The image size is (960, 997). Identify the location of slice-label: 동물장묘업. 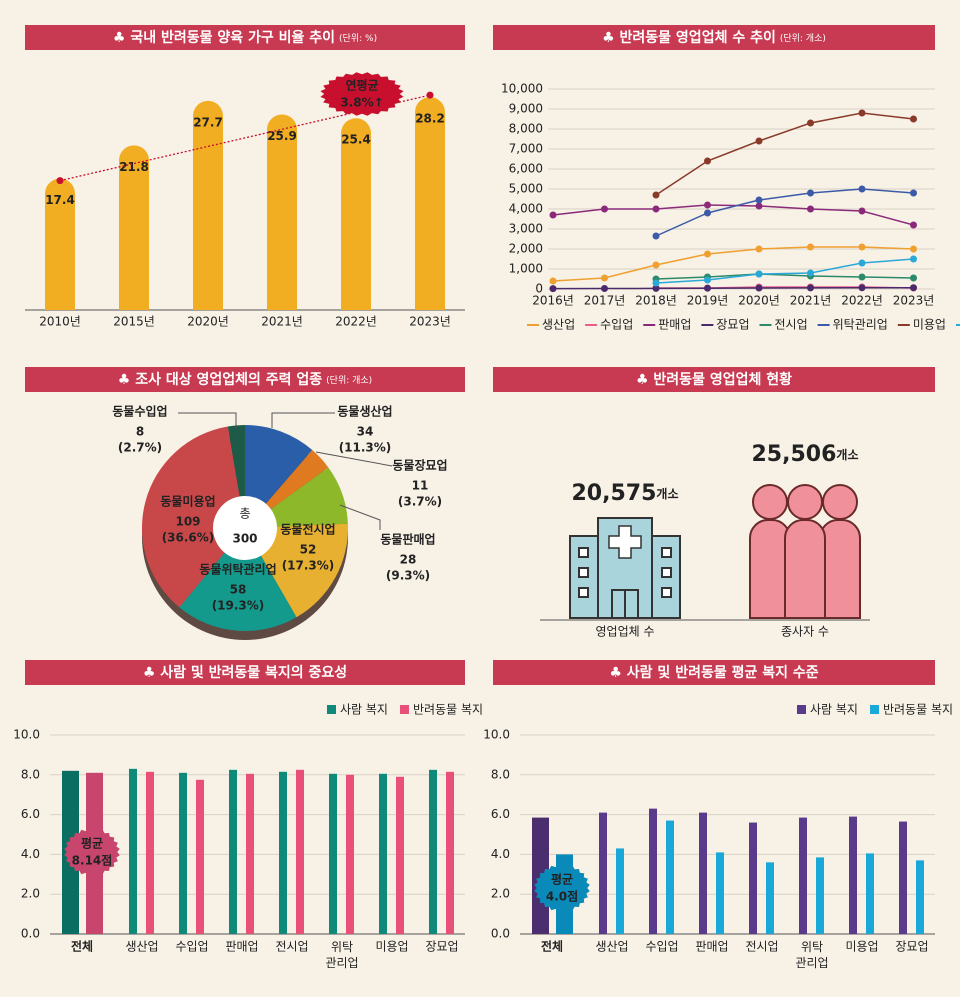
(419, 466).